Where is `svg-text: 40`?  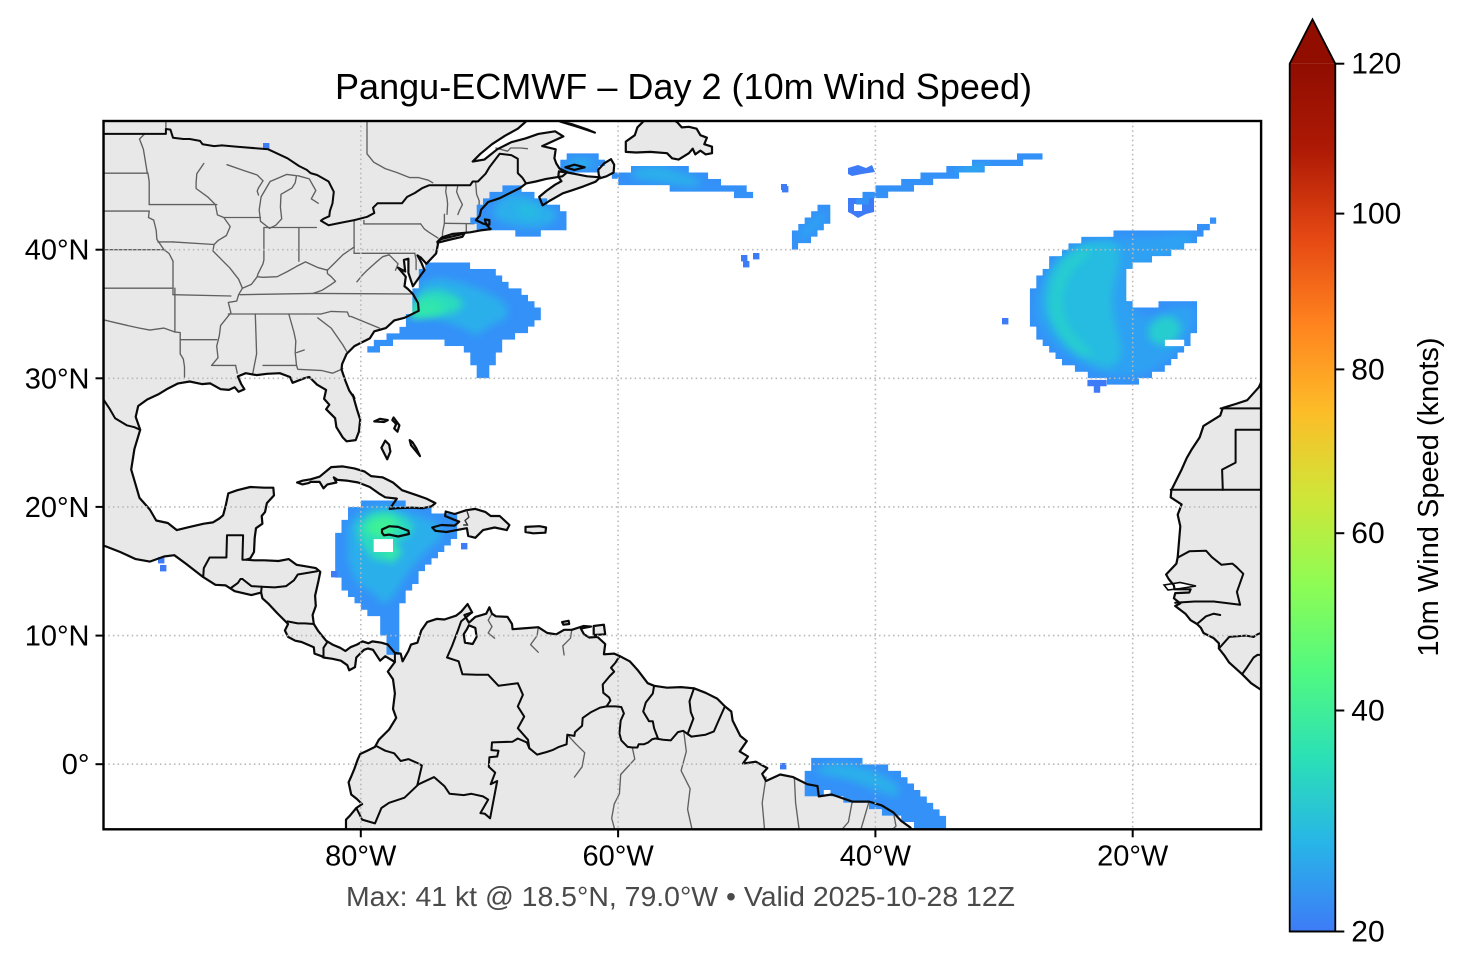
svg-text: 40 is located at coordinates (1367, 711).